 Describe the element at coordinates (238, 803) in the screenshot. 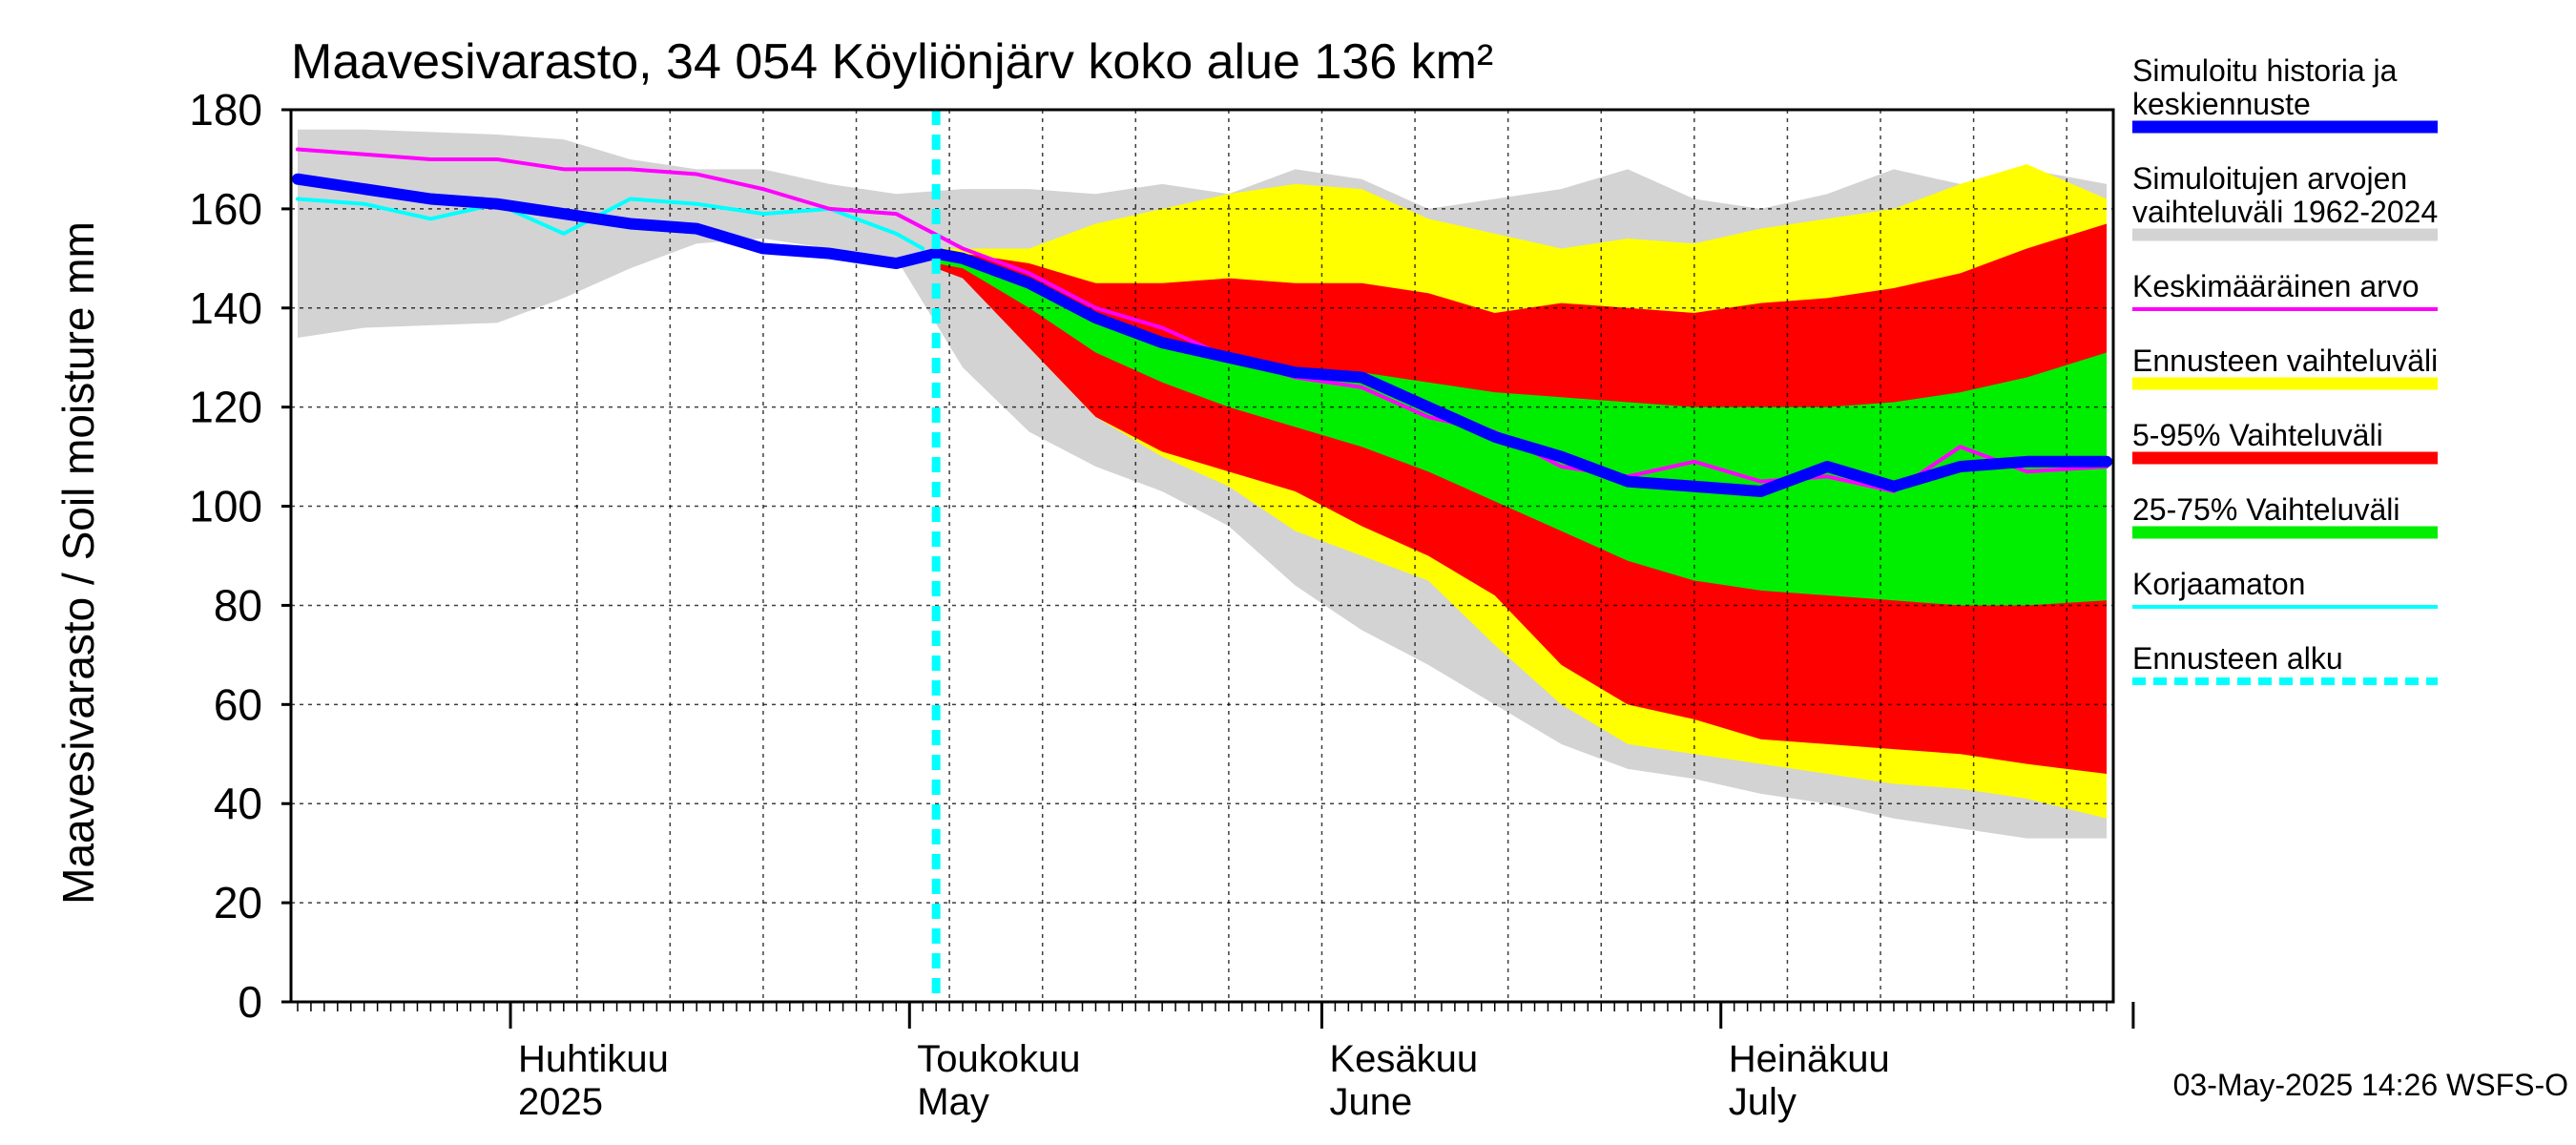

I see `y-tick-label: 40` at that location.